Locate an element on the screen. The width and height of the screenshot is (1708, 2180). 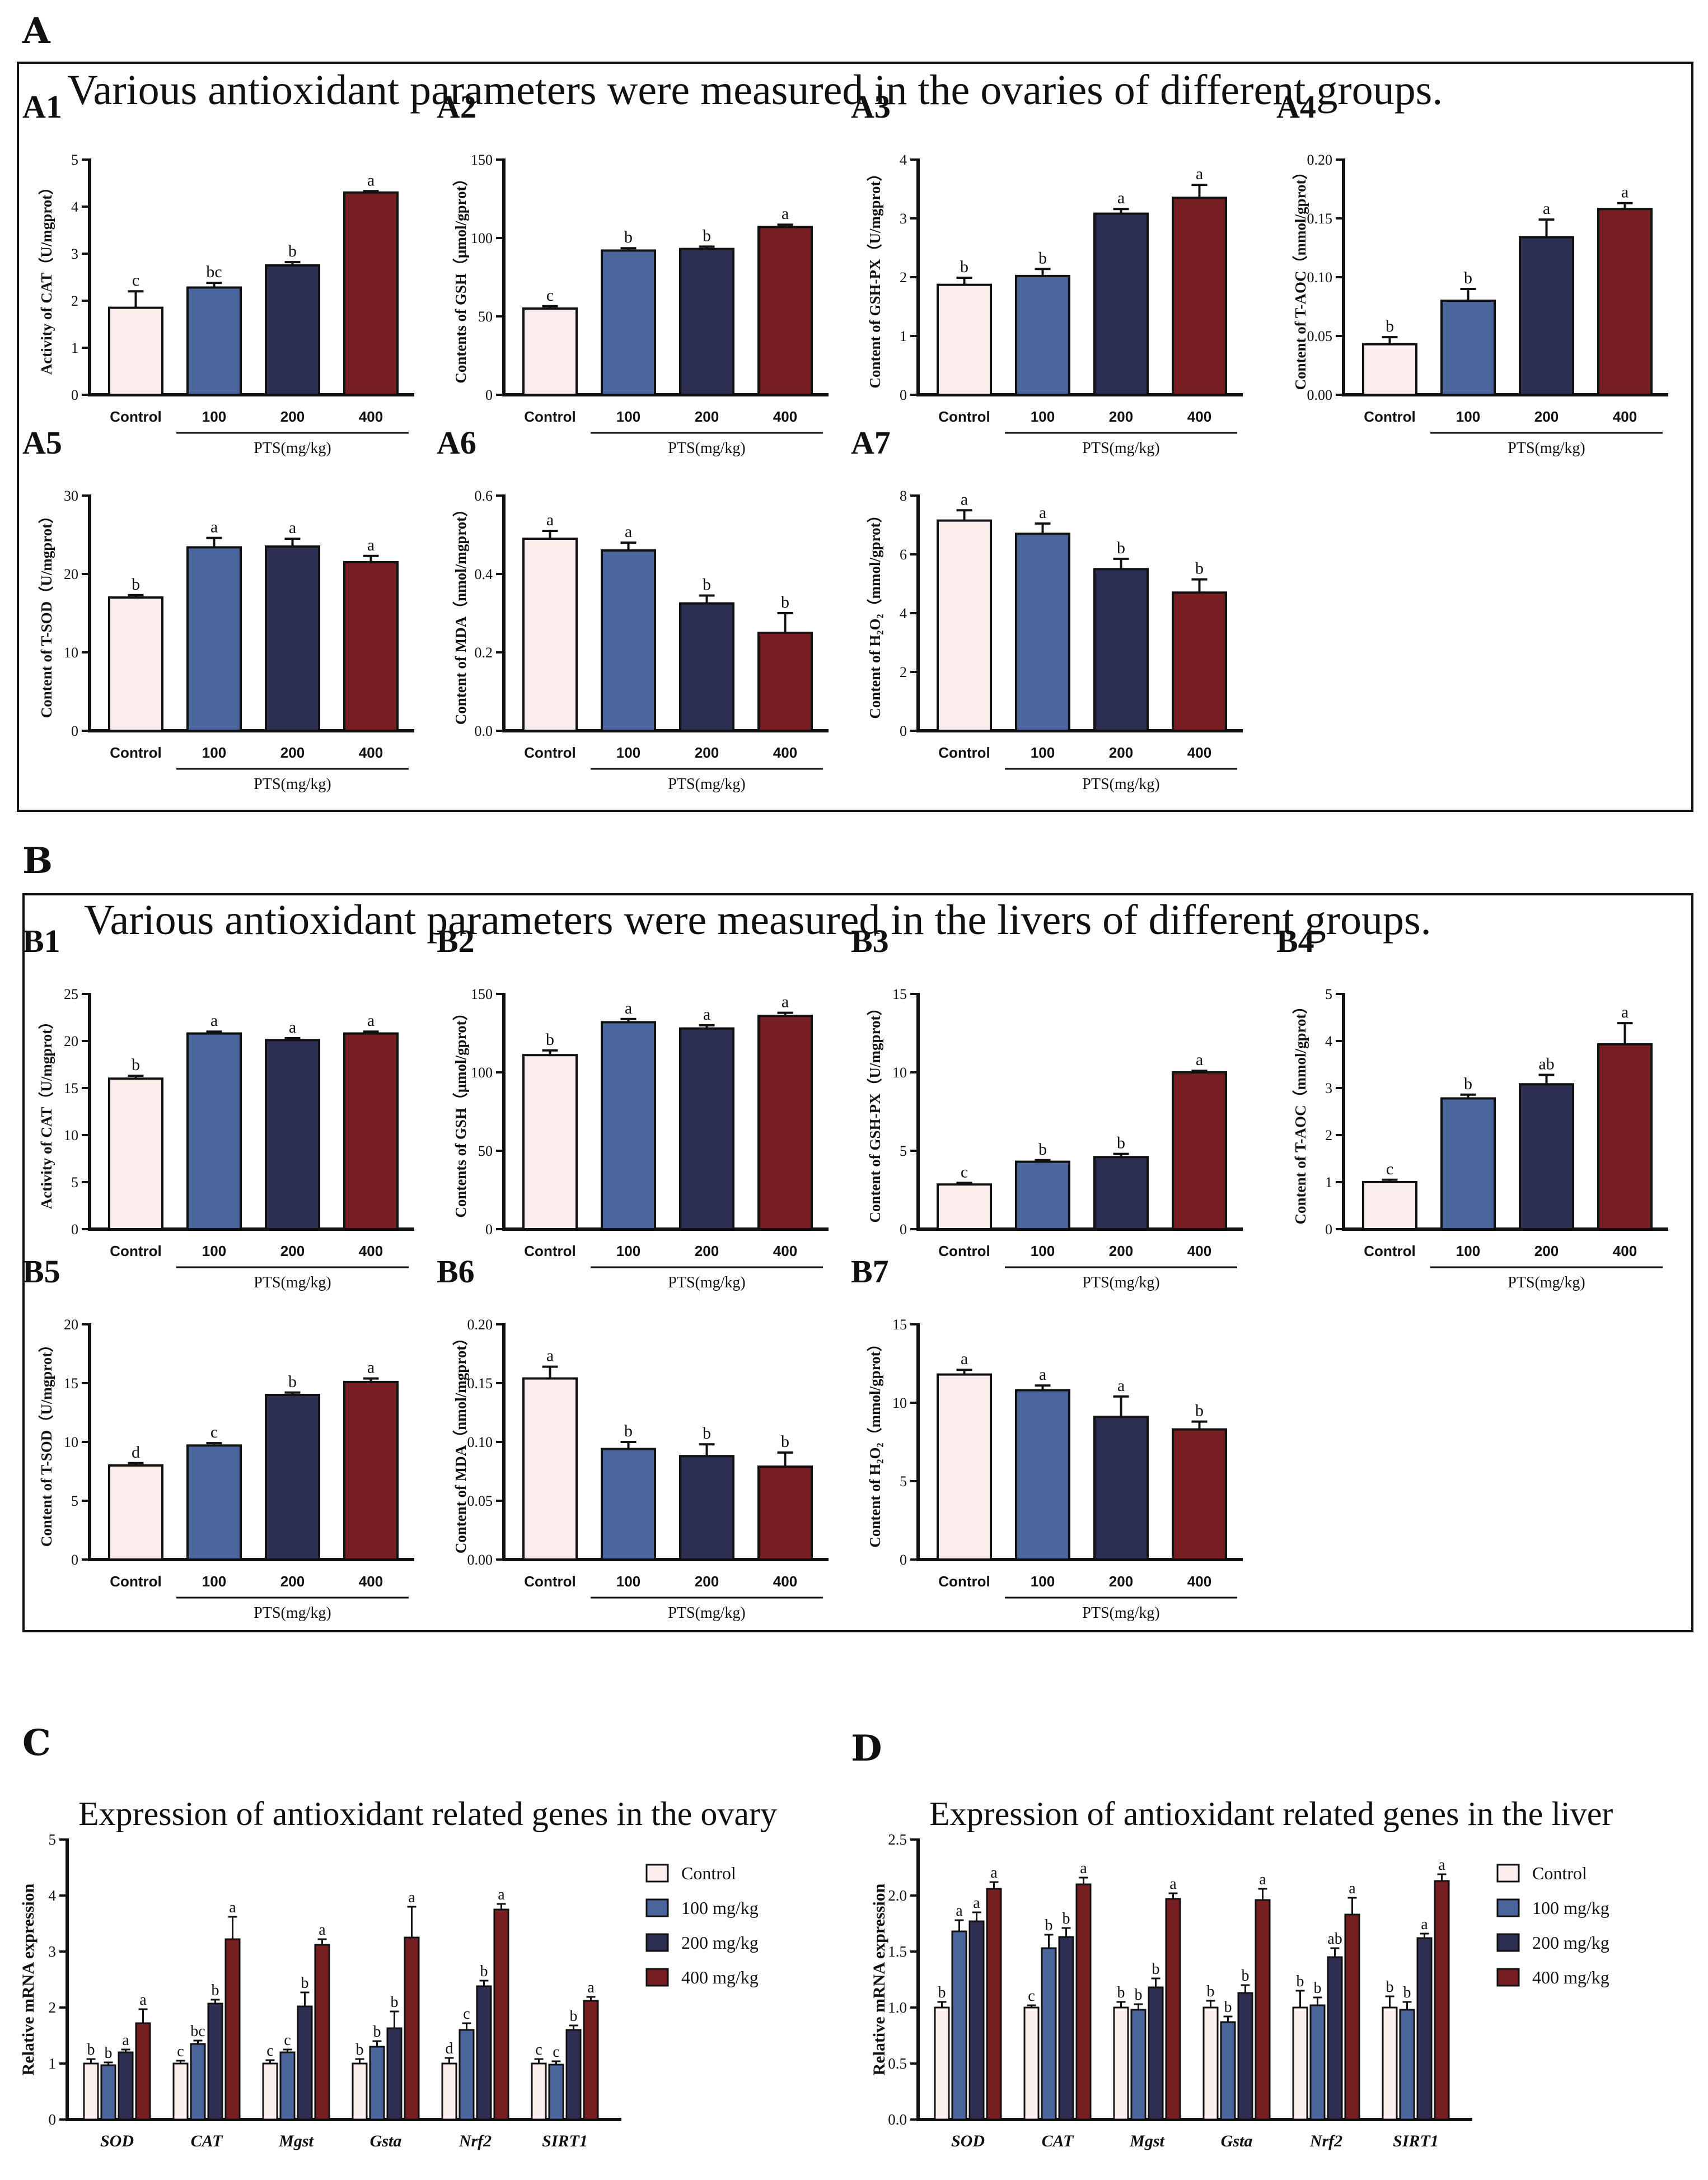
y-tick-label: 0.10 is located at coordinates (1320, 277).